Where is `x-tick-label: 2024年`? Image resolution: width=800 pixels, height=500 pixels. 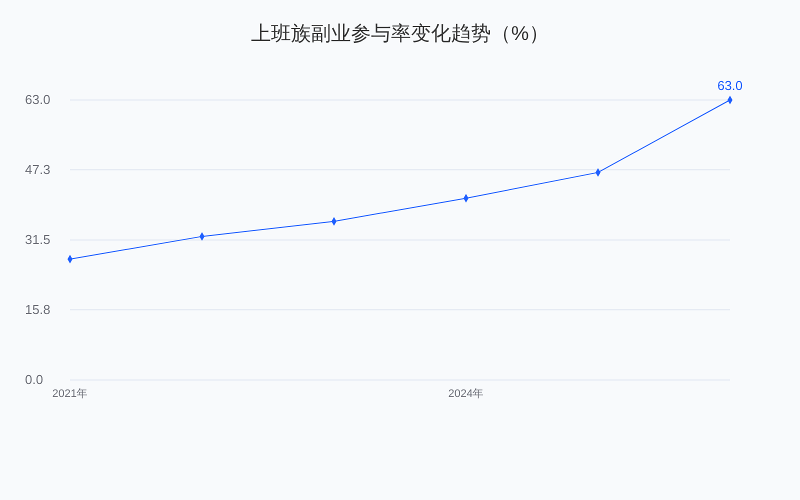
x-tick-label: 2024年 is located at coordinates (466, 394).